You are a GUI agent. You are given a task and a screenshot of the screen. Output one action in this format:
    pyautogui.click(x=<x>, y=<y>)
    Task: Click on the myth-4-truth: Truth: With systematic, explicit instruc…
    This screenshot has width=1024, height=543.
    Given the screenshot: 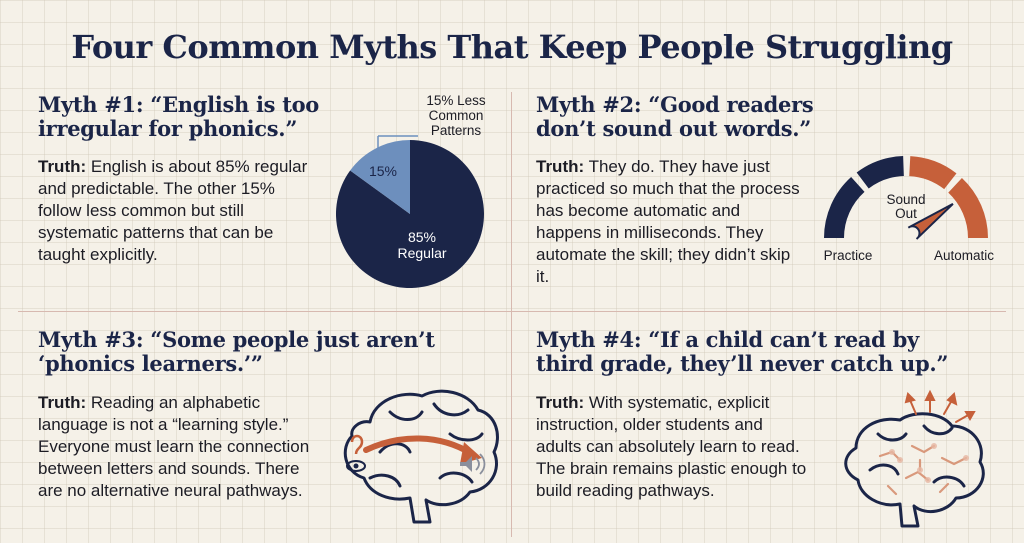 What is the action you would take?
    pyautogui.click(x=673, y=447)
    